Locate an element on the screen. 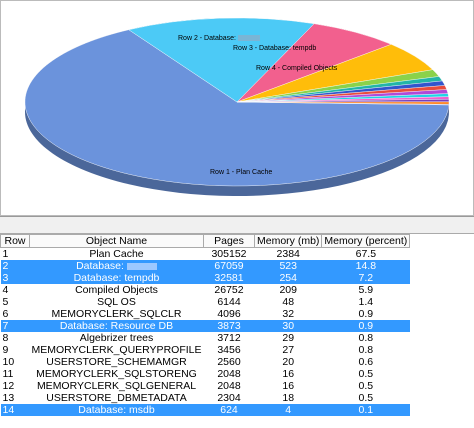  table-cell: 6 is located at coordinates (5, 314).